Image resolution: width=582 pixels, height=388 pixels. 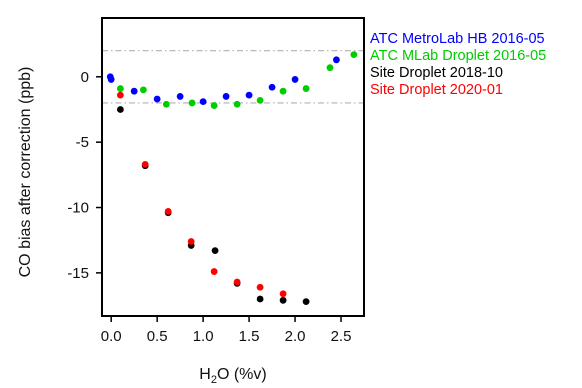 I want to click on x-tick-label: 2.0, so click(x=295, y=336).